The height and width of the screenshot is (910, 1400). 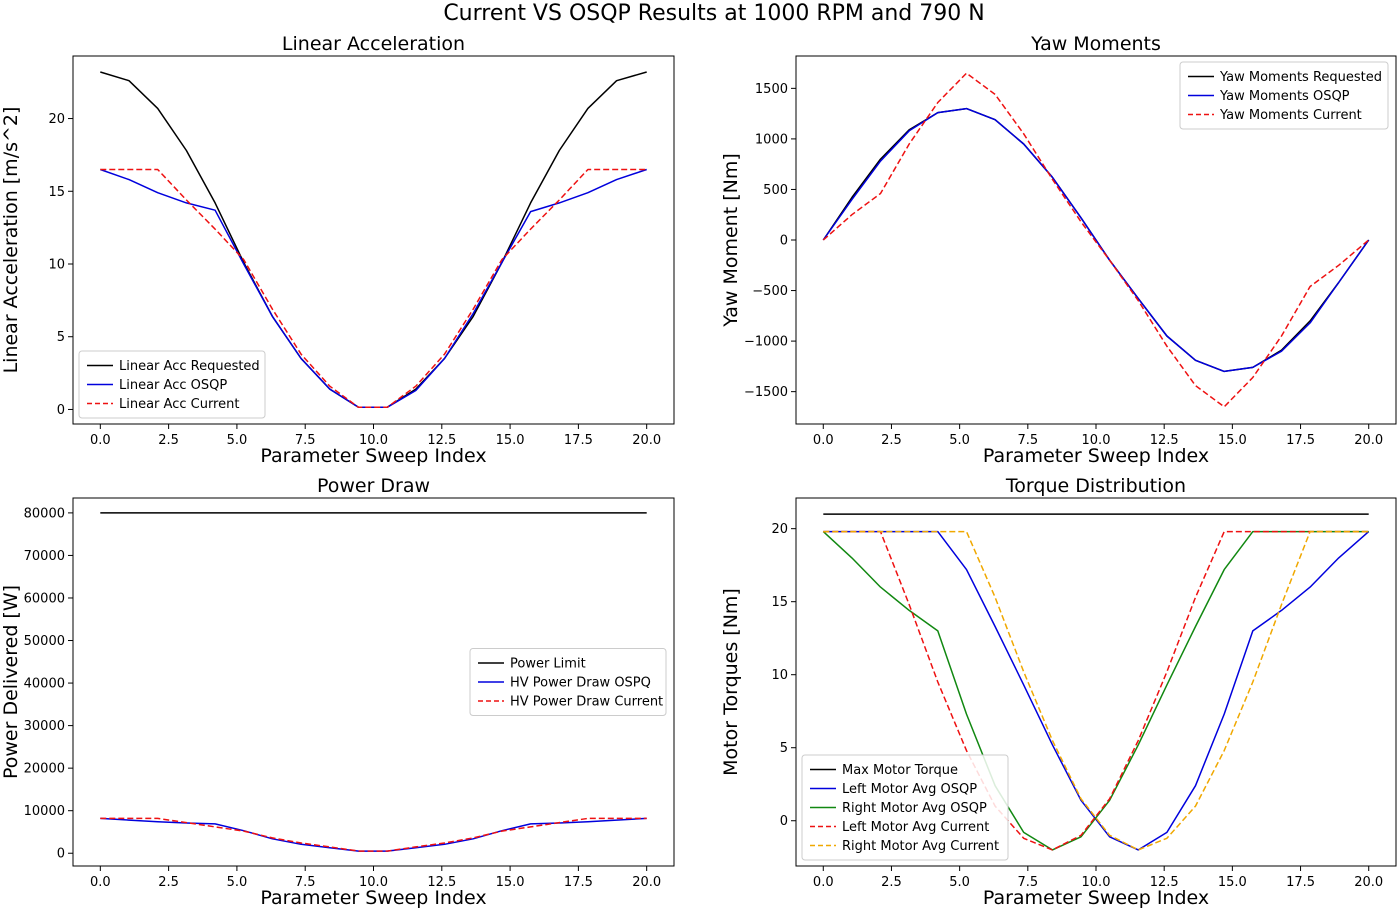 What do you see at coordinates (100, 882) in the screenshot?
I see `chart-3-xtick-label: 0.0` at bounding box center [100, 882].